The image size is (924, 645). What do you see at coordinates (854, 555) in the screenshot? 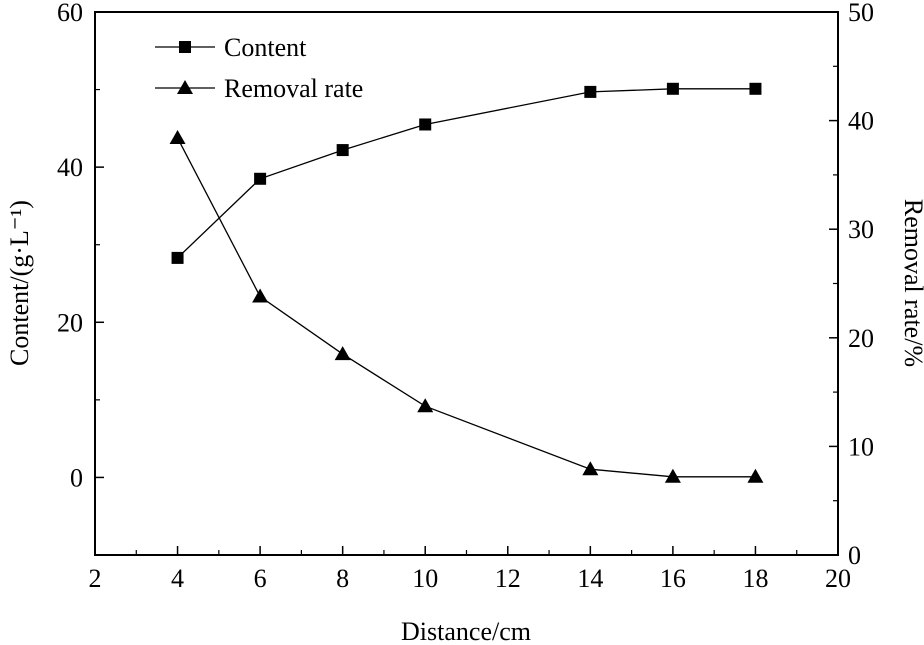
I see `y2-tick-label: 0` at bounding box center [854, 555].